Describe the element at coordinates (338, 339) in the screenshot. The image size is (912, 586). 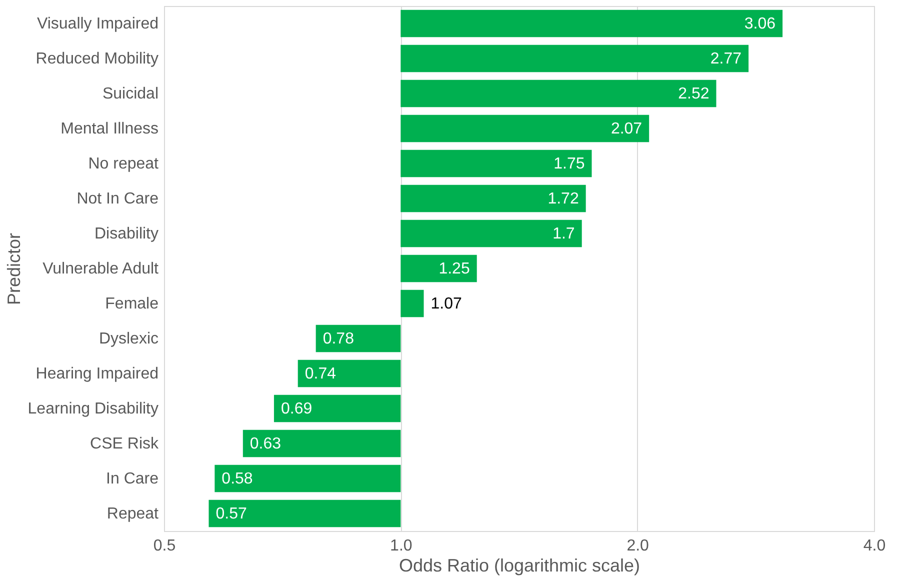
I see `data-label: 0.78` at that location.